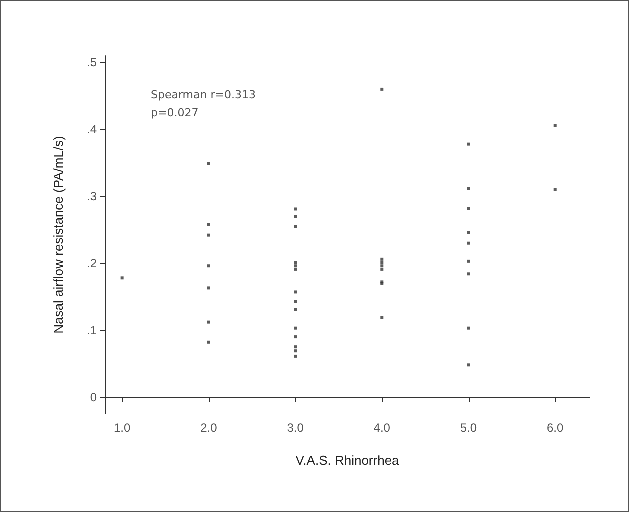 The width and height of the screenshot is (629, 512). I want to click on x-tick-label: 2.0, so click(209, 428).